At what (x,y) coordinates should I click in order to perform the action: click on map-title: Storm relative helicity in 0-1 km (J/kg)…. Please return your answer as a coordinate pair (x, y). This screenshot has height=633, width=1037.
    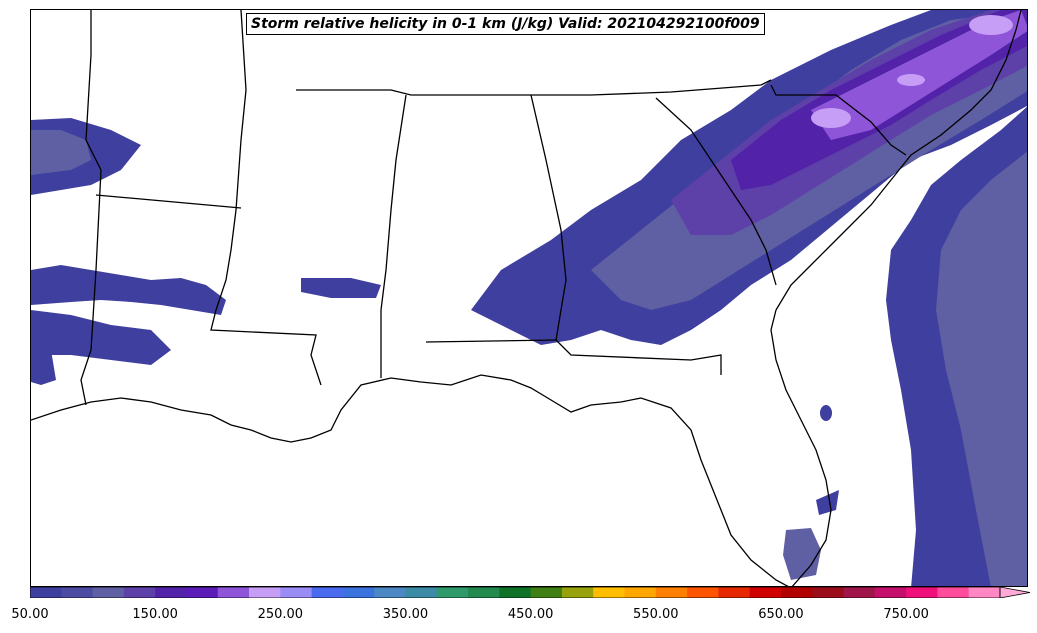
    Looking at the image, I should click on (505, 24).